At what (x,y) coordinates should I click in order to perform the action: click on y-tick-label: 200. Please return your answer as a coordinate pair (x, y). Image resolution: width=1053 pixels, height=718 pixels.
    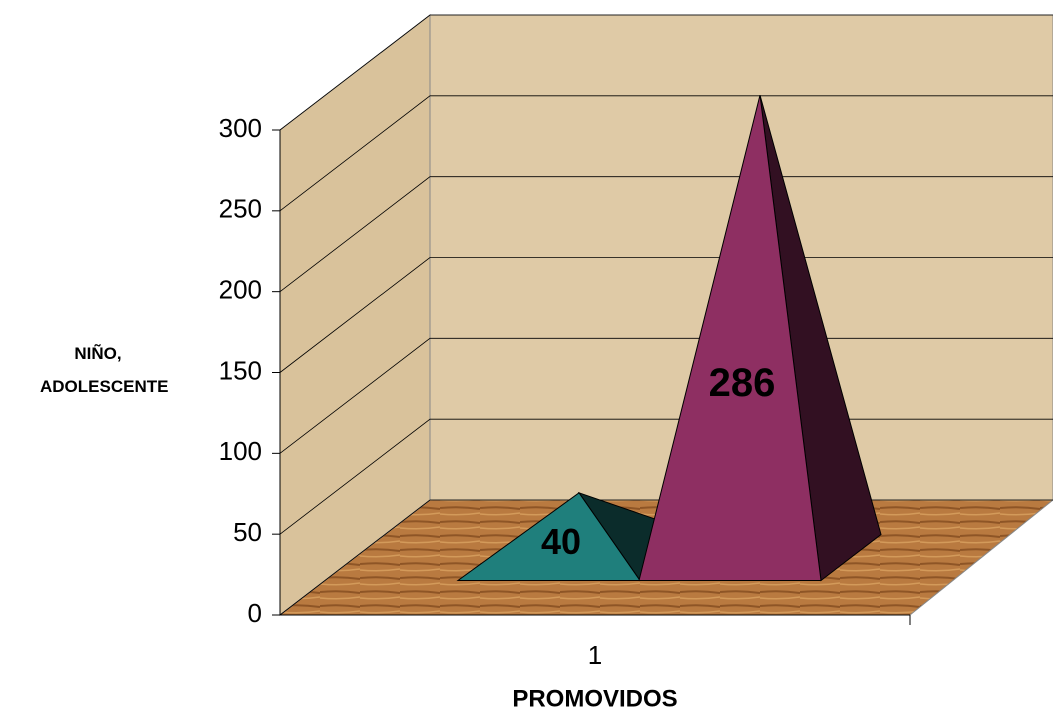
    Looking at the image, I should click on (240, 290).